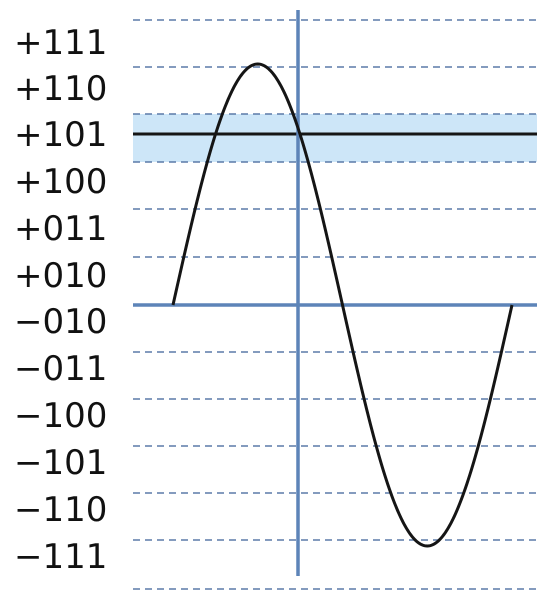 Image resolution: width=537 pixels, height=600 pixels. Describe the element at coordinates (60, 463) in the screenshot. I see `level-label: −101` at that location.